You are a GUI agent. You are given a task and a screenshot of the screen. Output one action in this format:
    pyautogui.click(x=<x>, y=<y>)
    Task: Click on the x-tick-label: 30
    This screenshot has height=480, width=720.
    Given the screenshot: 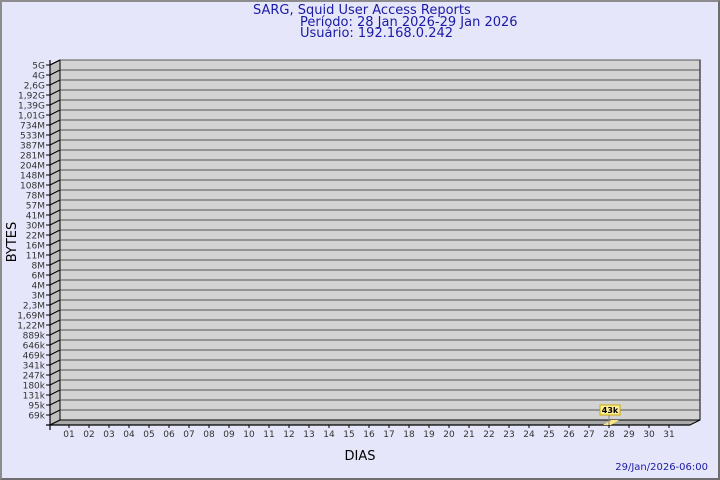 What is the action you would take?
    pyautogui.click(x=649, y=435)
    